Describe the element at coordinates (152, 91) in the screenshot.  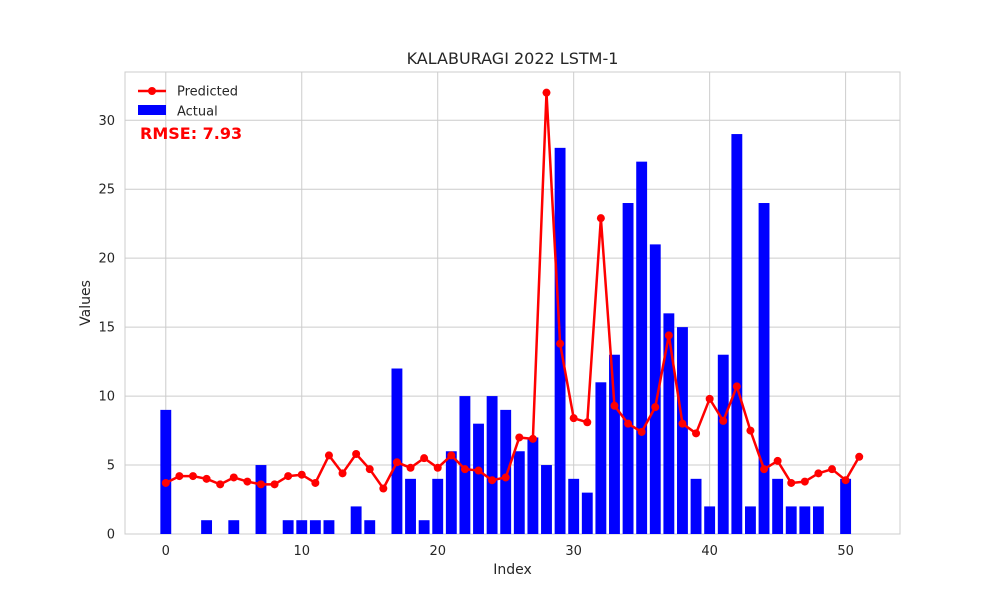
I see `legend-predicted-marker` at that location.